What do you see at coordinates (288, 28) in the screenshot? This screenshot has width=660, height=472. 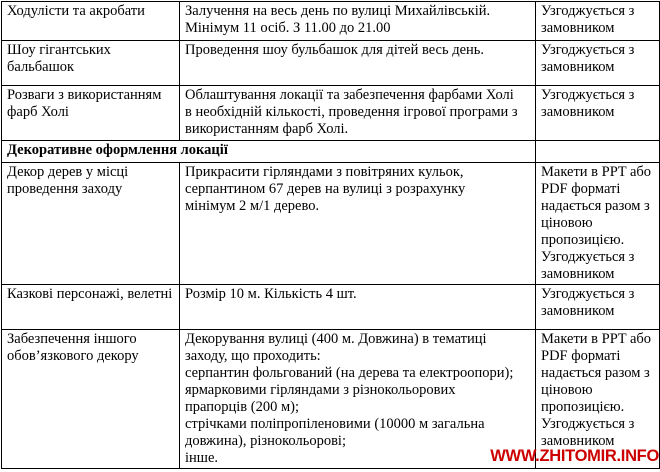 I see `text-line: Мінімум 11 осіб. З 11.00 до 21.00` at bounding box center [288, 28].